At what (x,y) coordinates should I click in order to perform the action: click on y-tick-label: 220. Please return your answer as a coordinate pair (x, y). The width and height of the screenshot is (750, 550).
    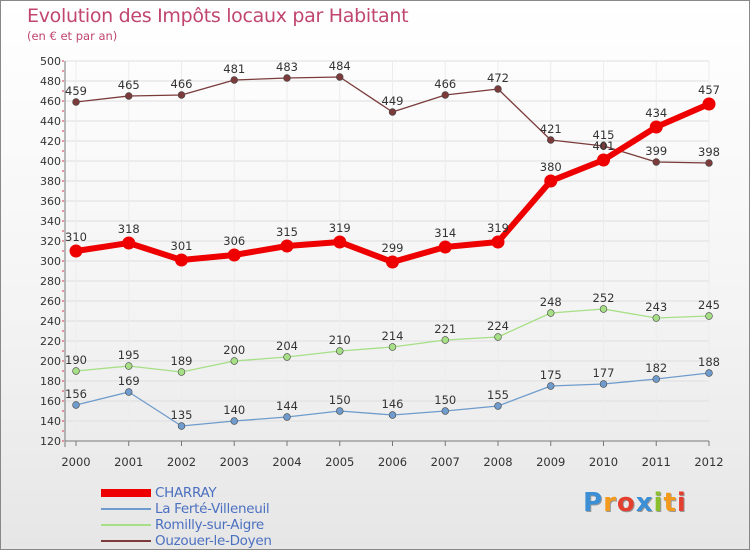
    Looking at the image, I should click on (50, 341).